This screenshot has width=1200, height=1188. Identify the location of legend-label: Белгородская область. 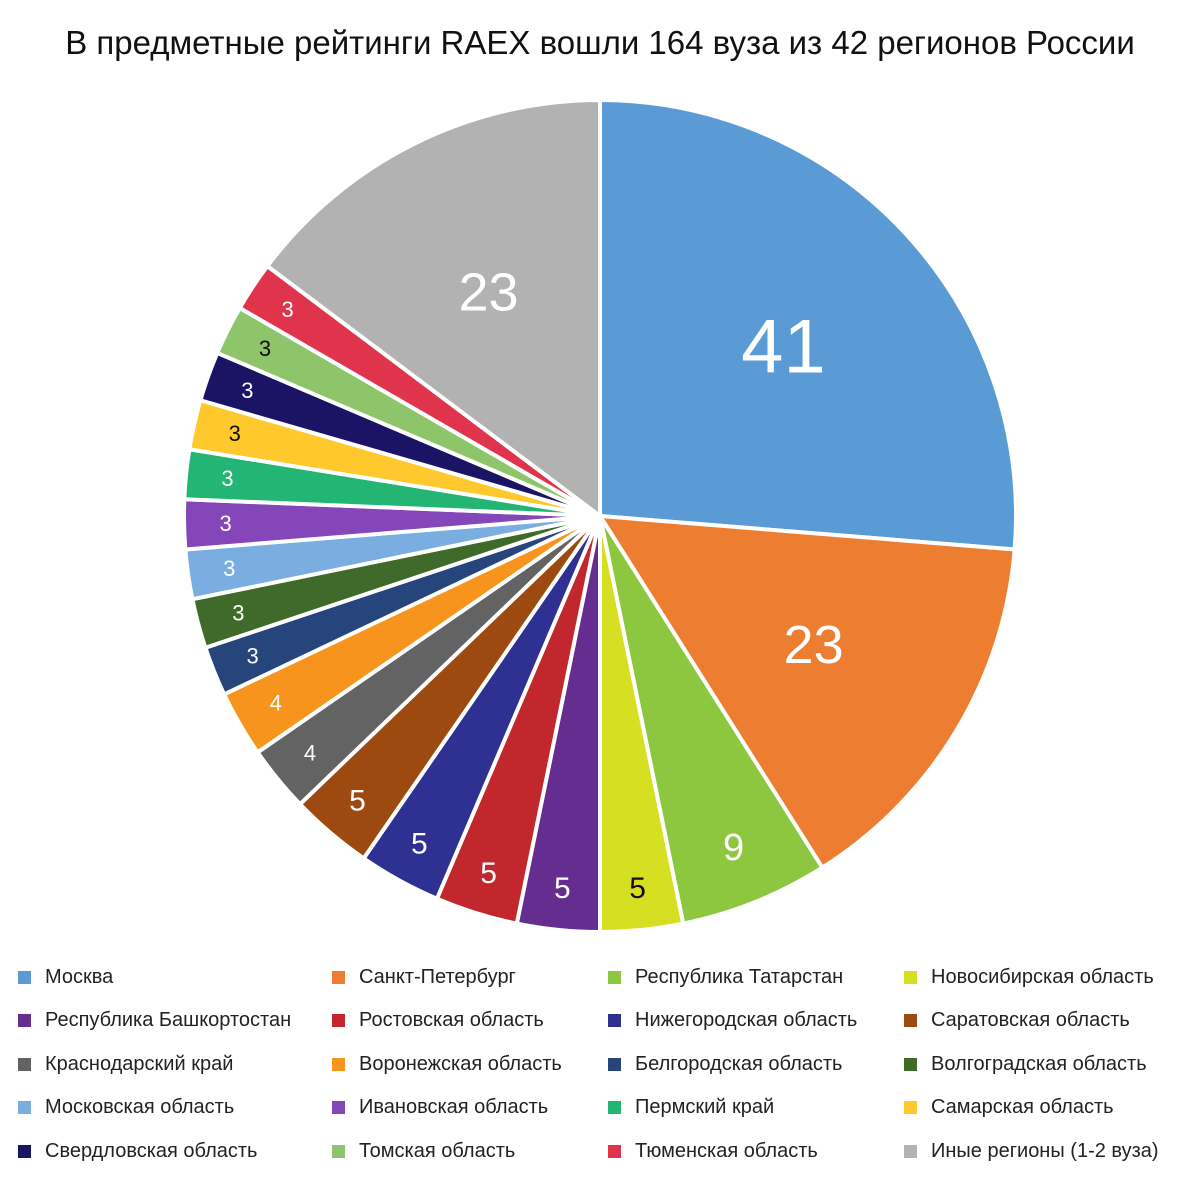
(739, 1063).